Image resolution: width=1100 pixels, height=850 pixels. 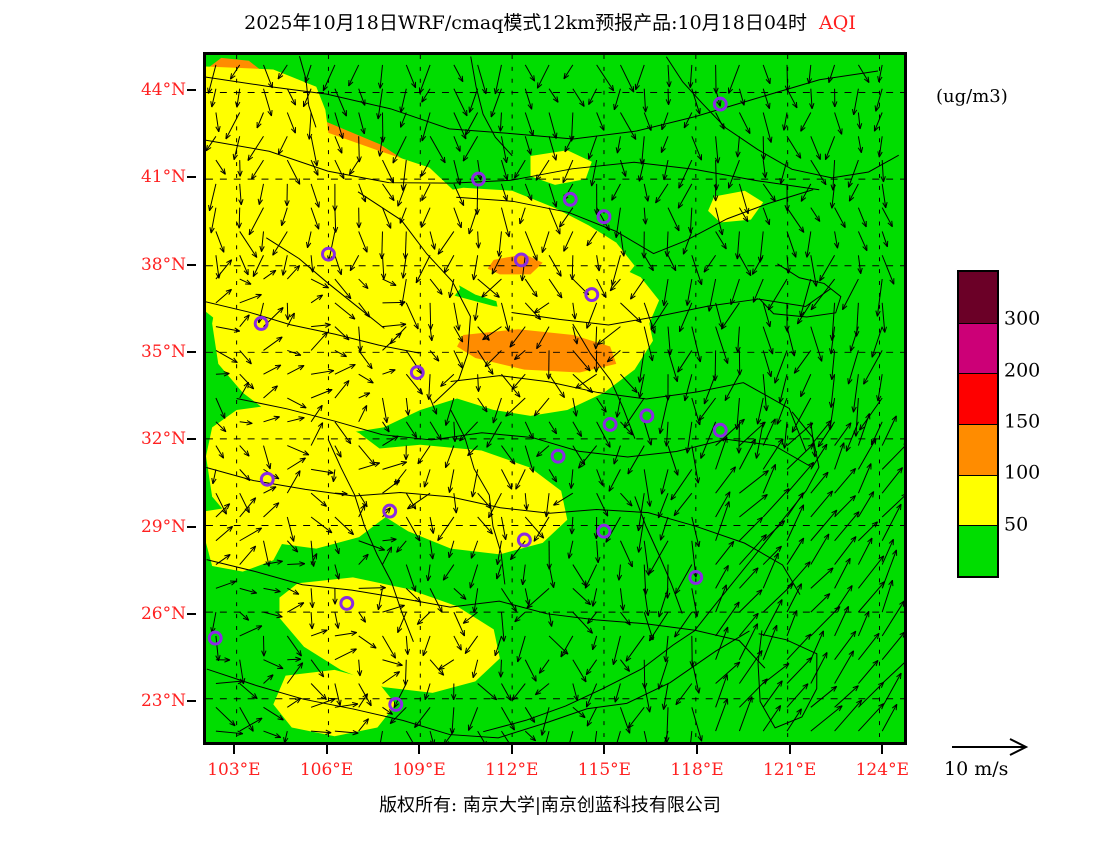 What do you see at coordinates (511, 749) in the screenshot?
I see `lon-tick-mark` at bounding box center [511, 749].